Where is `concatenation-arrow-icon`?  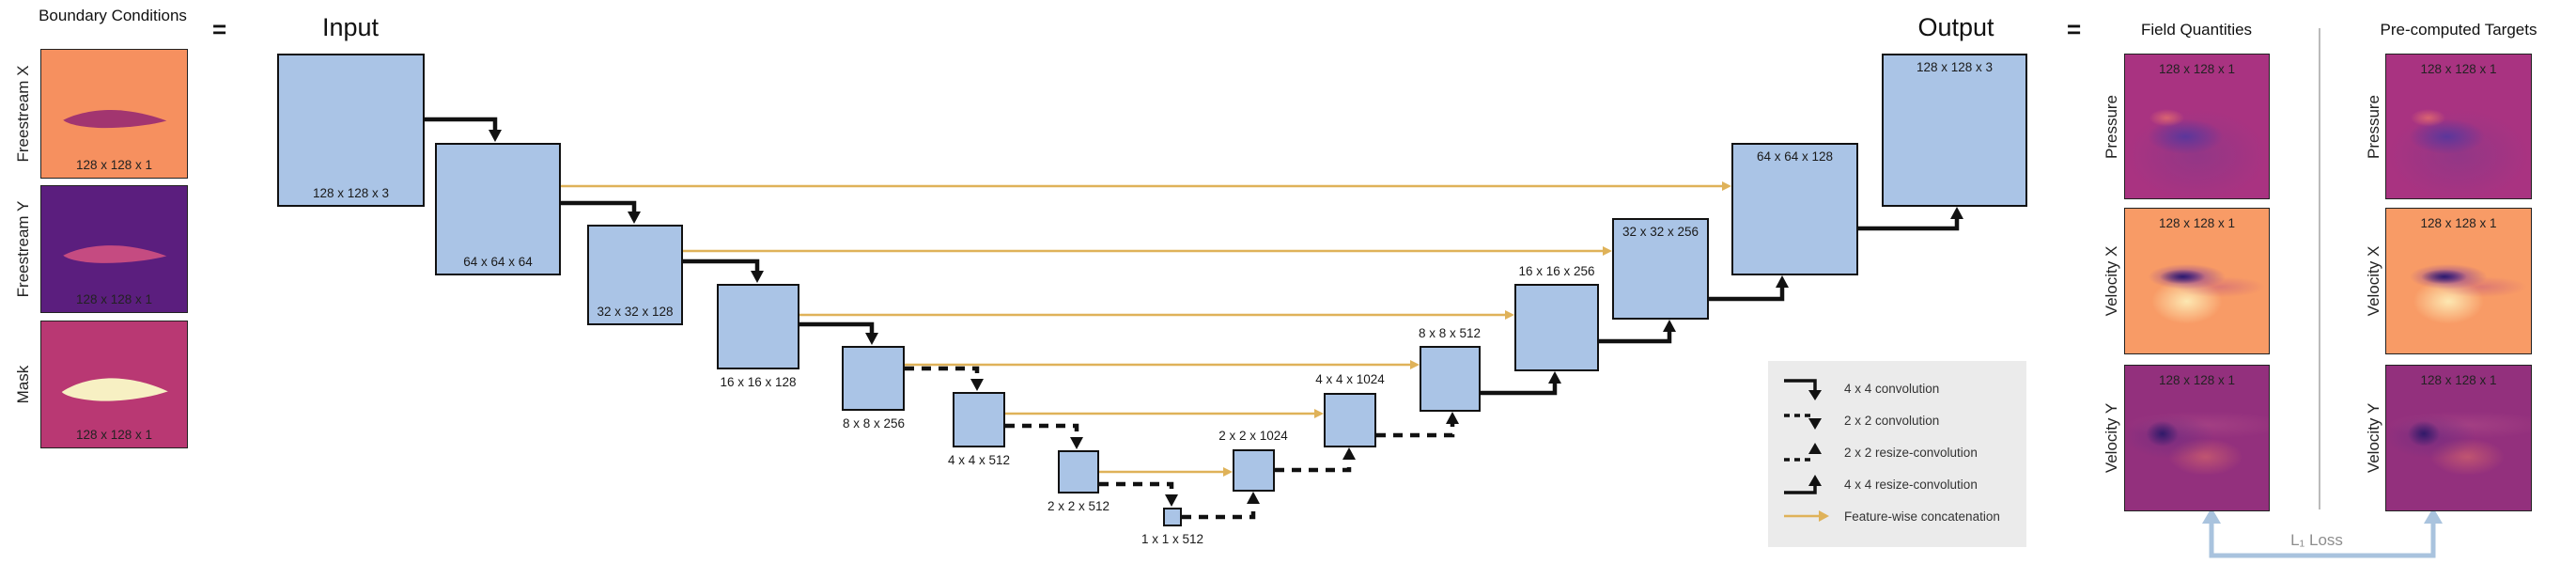 concatenation-arrow-icon is located at coordinates (1807, 516).